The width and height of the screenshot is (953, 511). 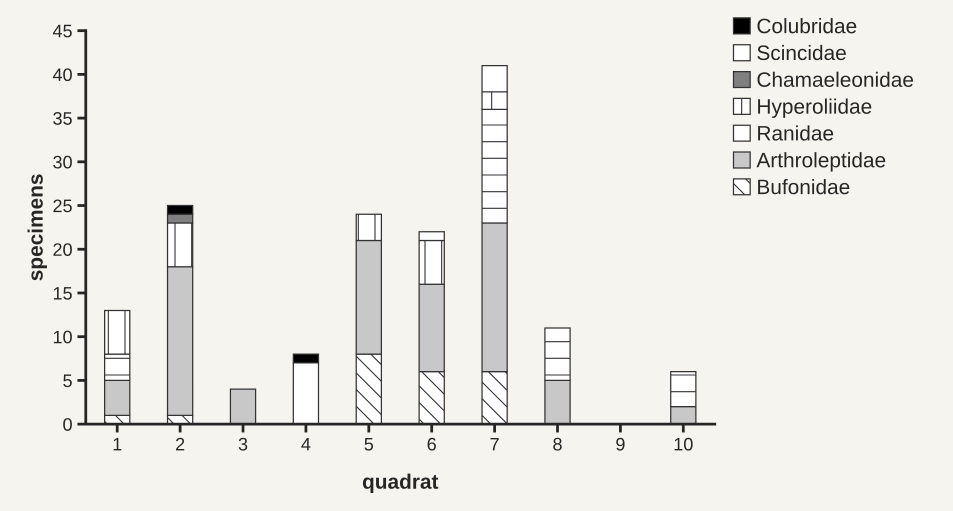 What do you see at coordinates (804, 186) in the screenshot?
I see `legend-label: Bufonidae` at bounding box center [804, 186].